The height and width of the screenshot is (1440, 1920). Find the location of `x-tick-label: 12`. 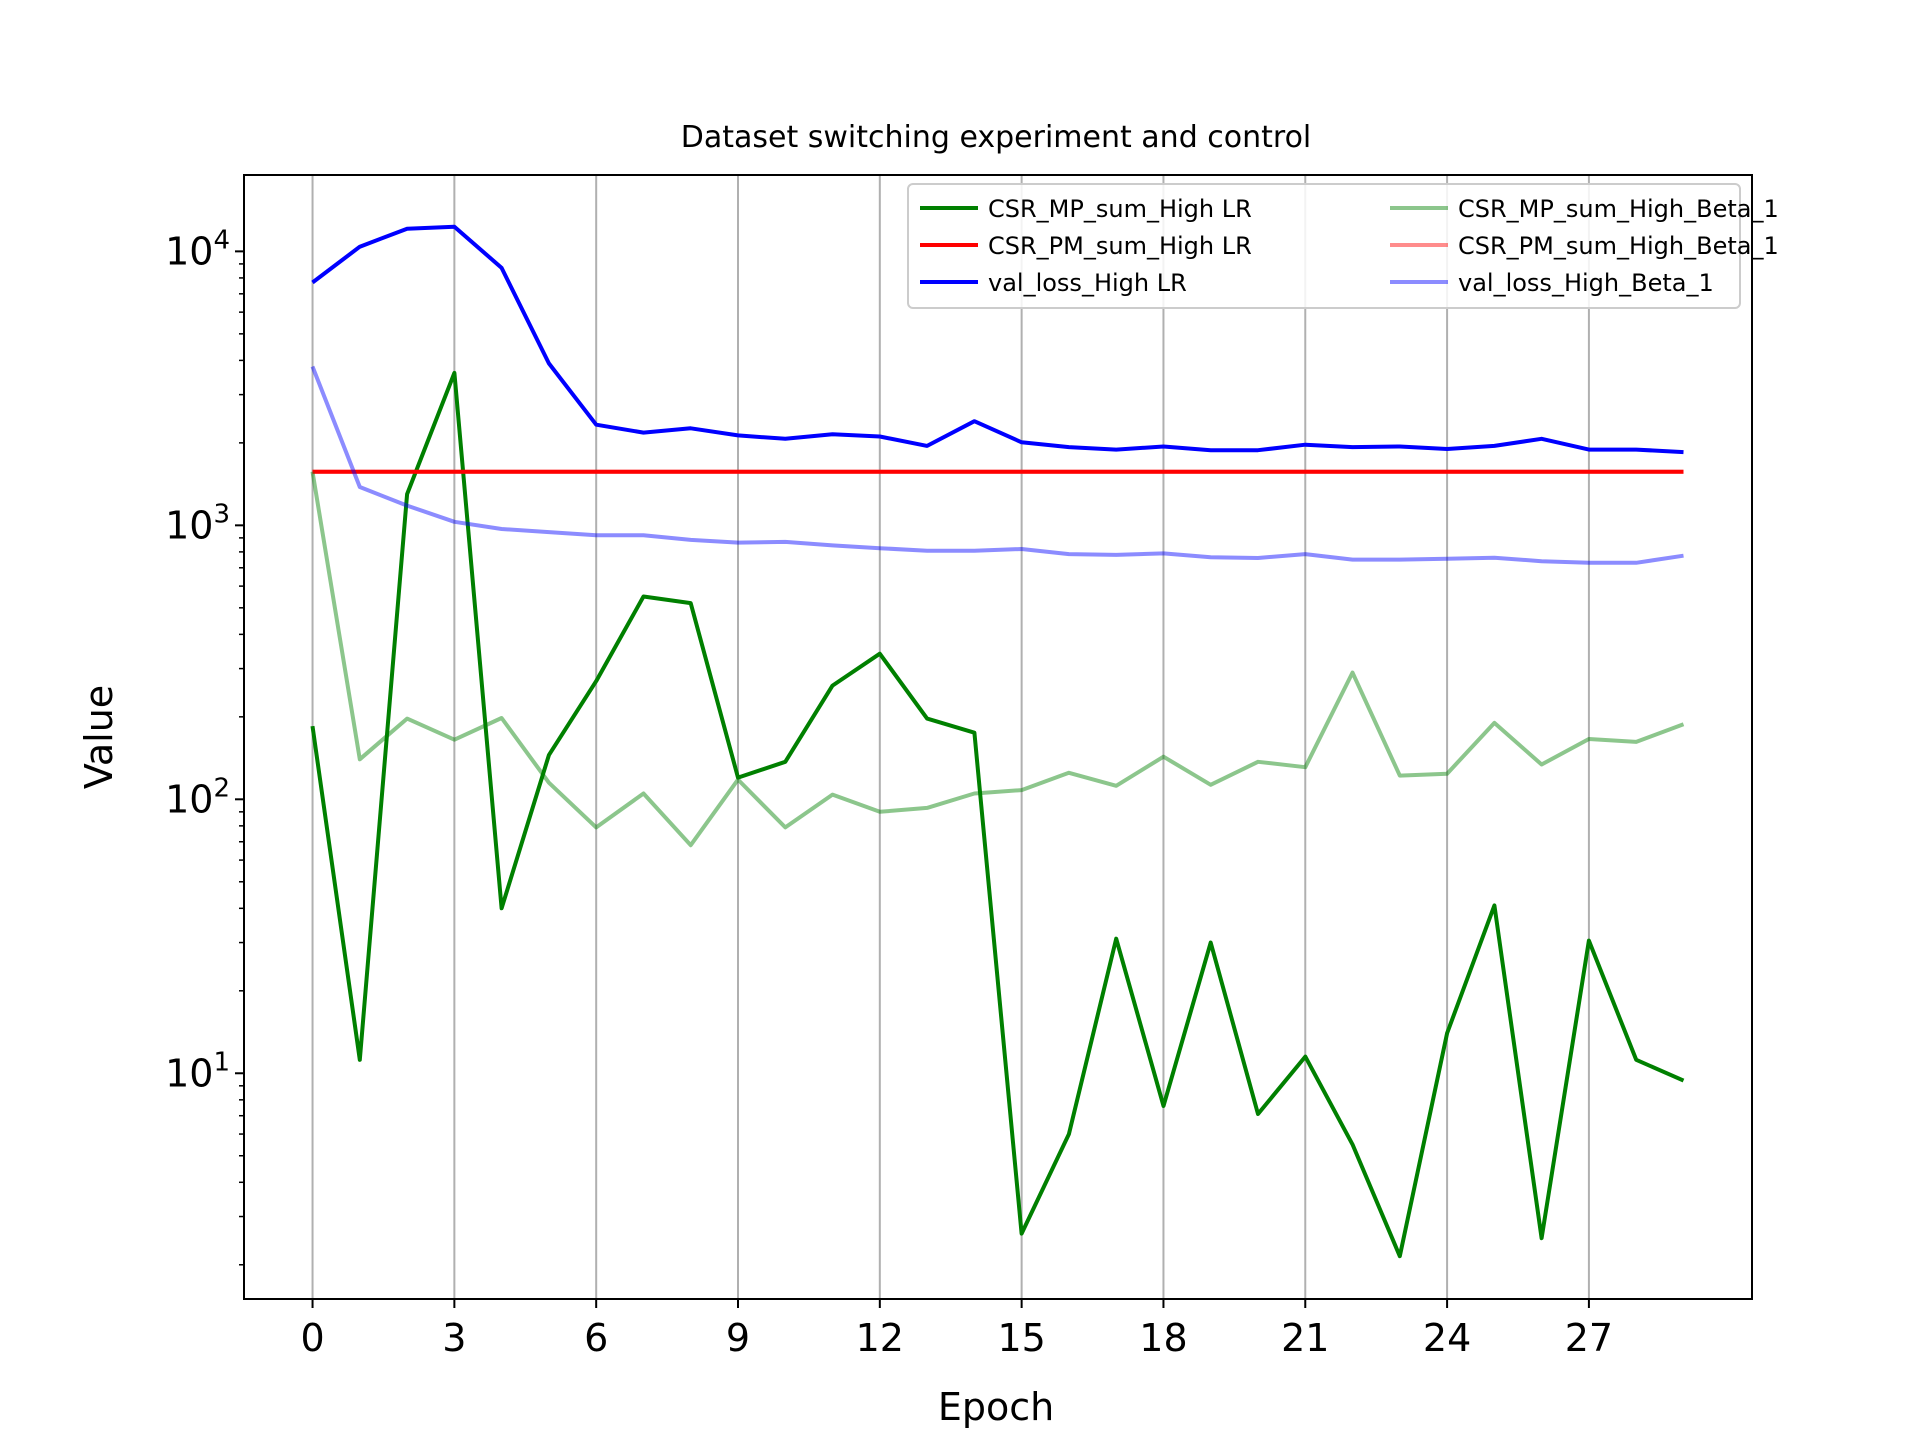

x-tick-label: 12 is located at coordinates (880, 1338).